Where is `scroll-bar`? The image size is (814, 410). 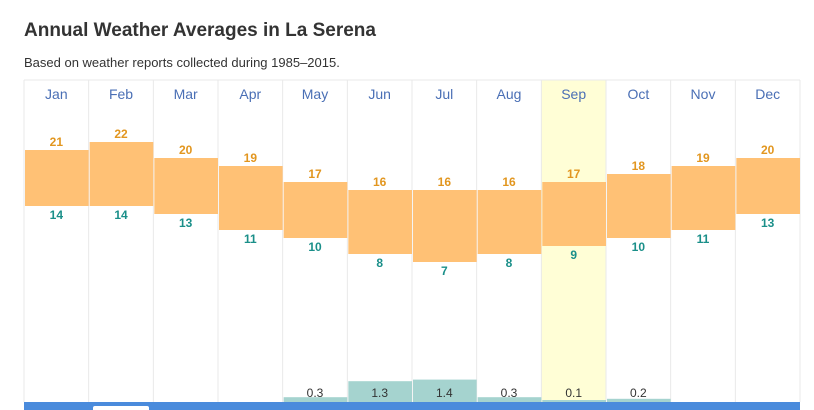 scroll-bar is located at coordinates (412, 406).